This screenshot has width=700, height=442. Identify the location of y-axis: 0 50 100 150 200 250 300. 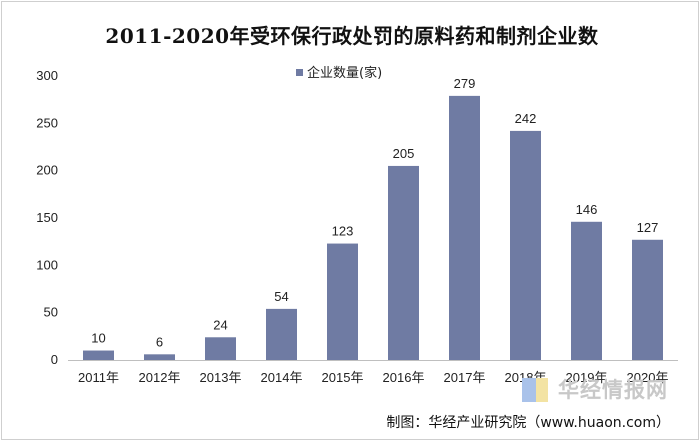
(47, 217).